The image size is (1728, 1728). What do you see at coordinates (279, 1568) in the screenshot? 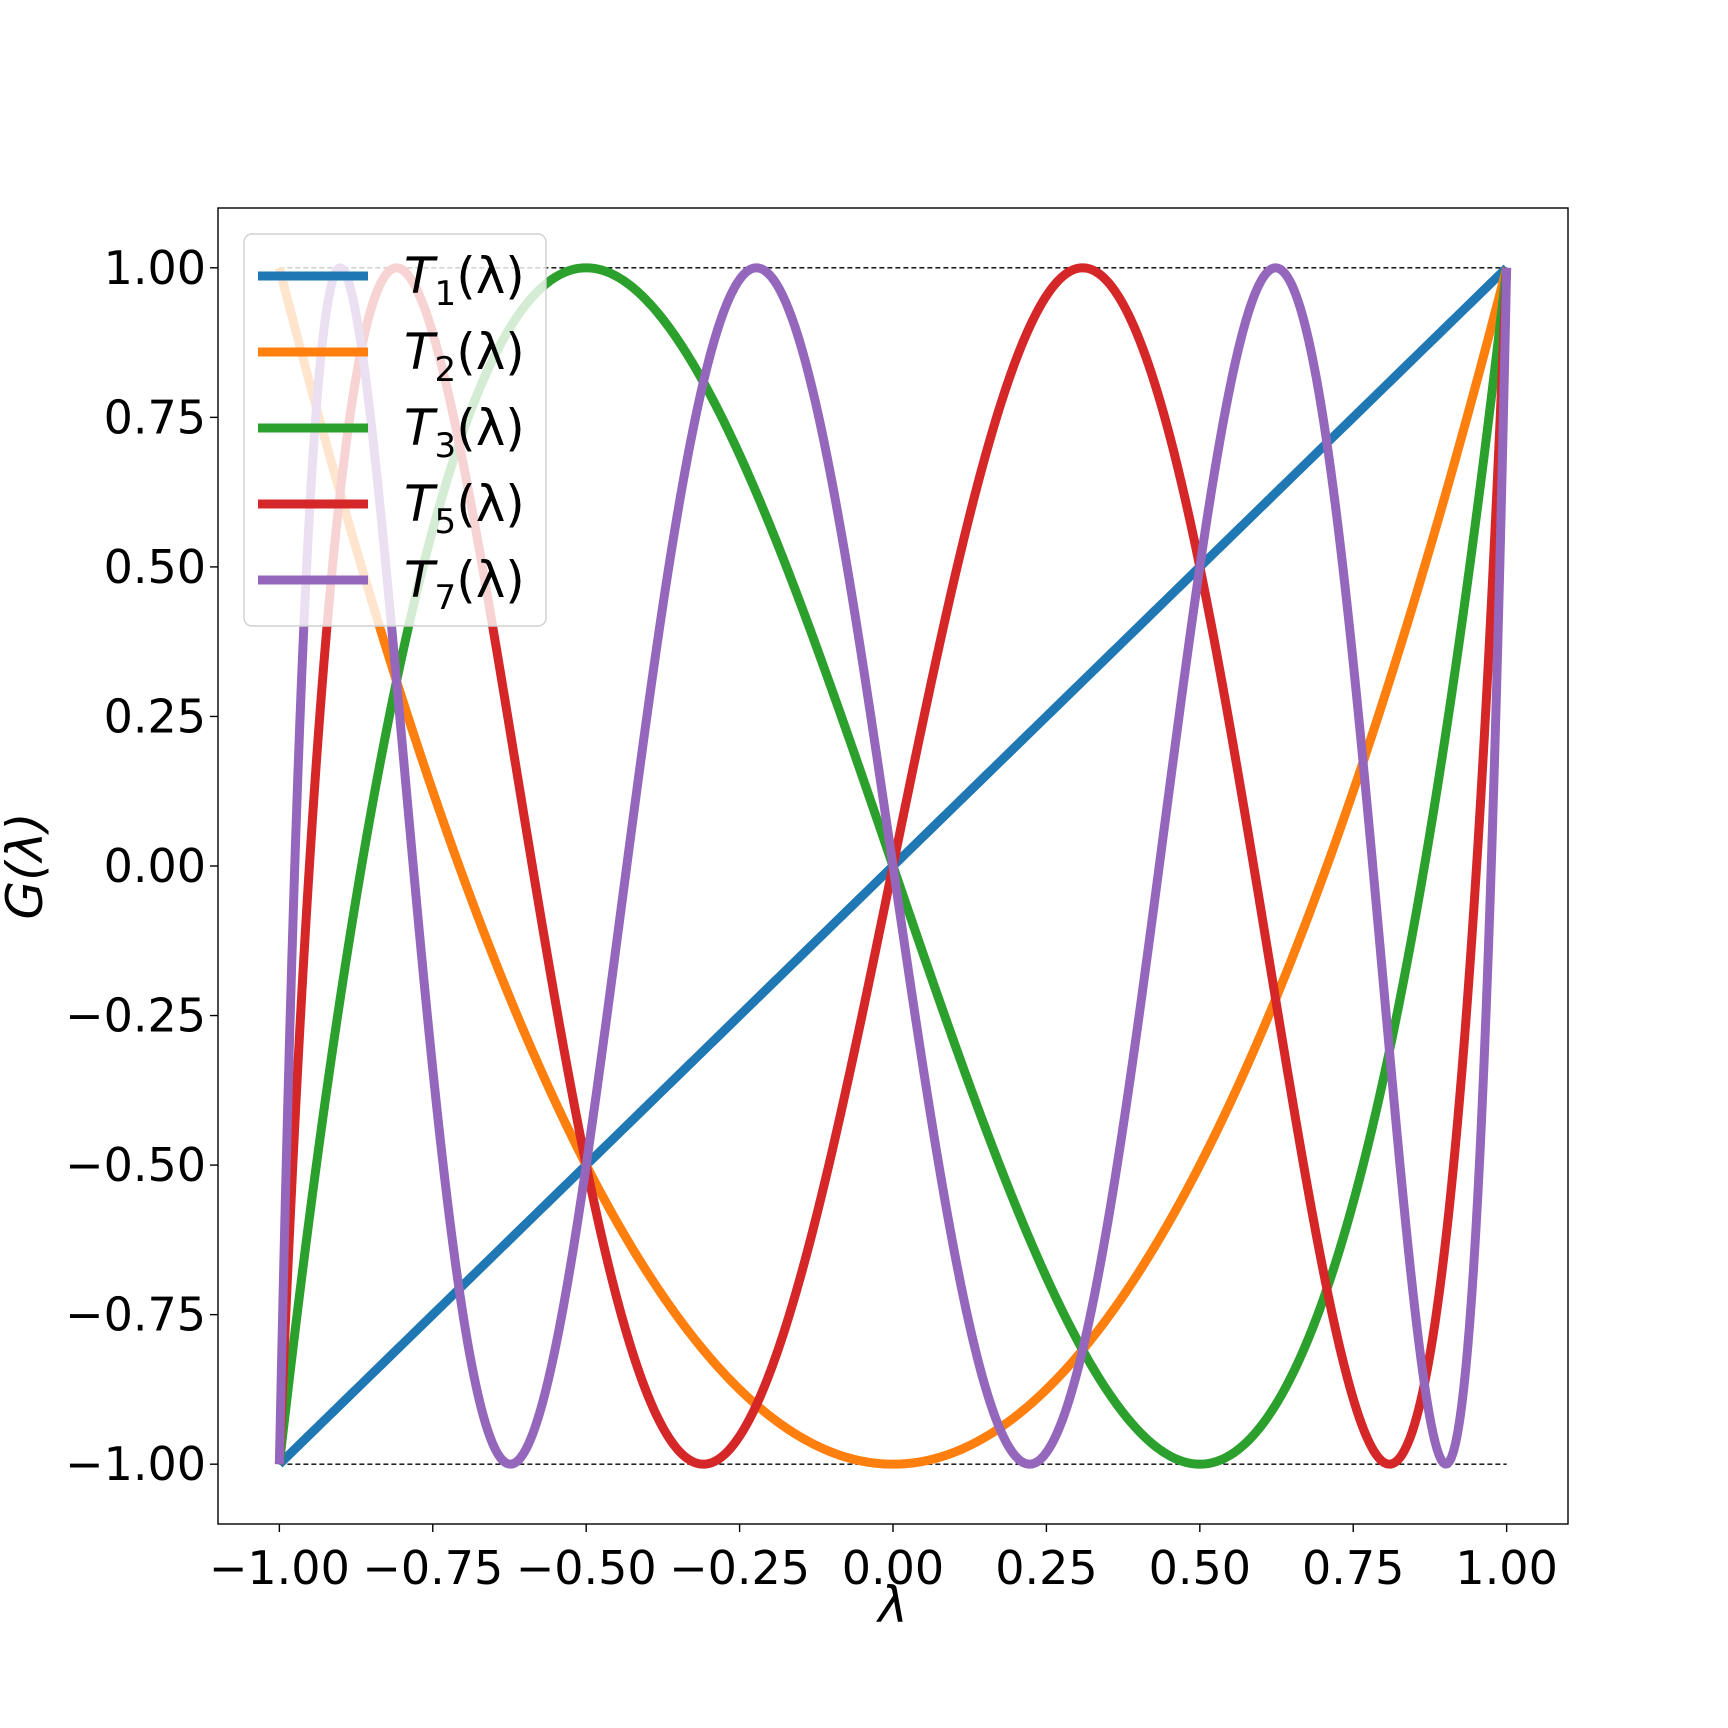
I see `x-tick-label: −1.00` at bounding box center [279, 1568].